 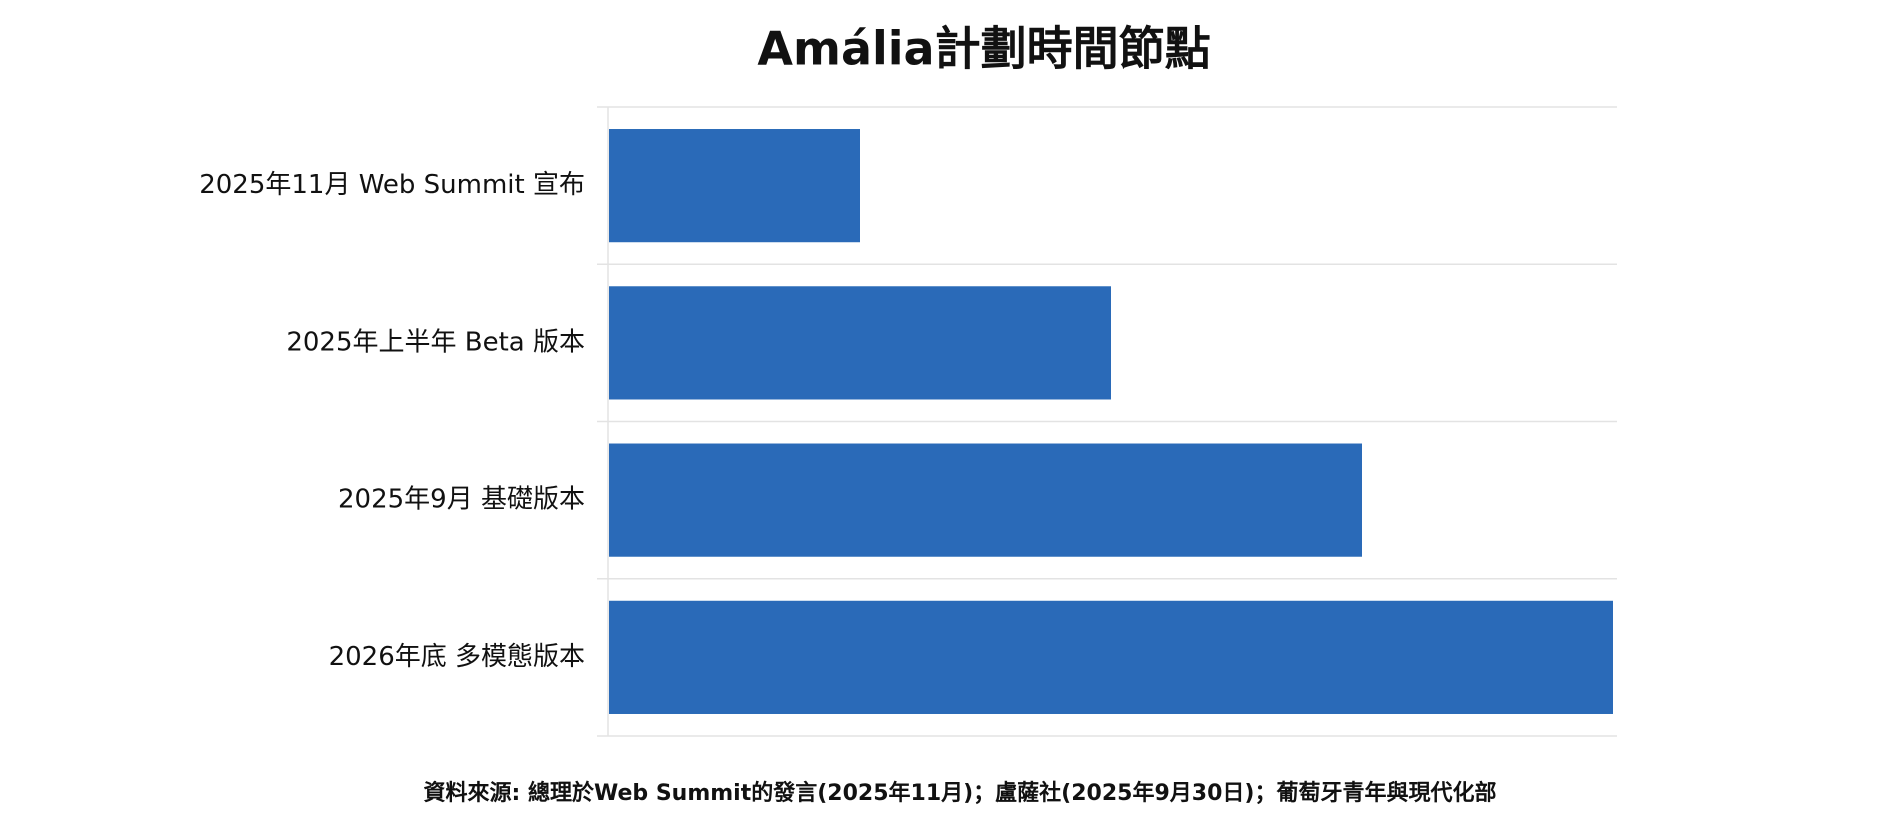 What do you see at coordinates (983, 49) in the screenshot?
I see `chart-title: Amália計劃時間節點` at bounding box center [983, 49].